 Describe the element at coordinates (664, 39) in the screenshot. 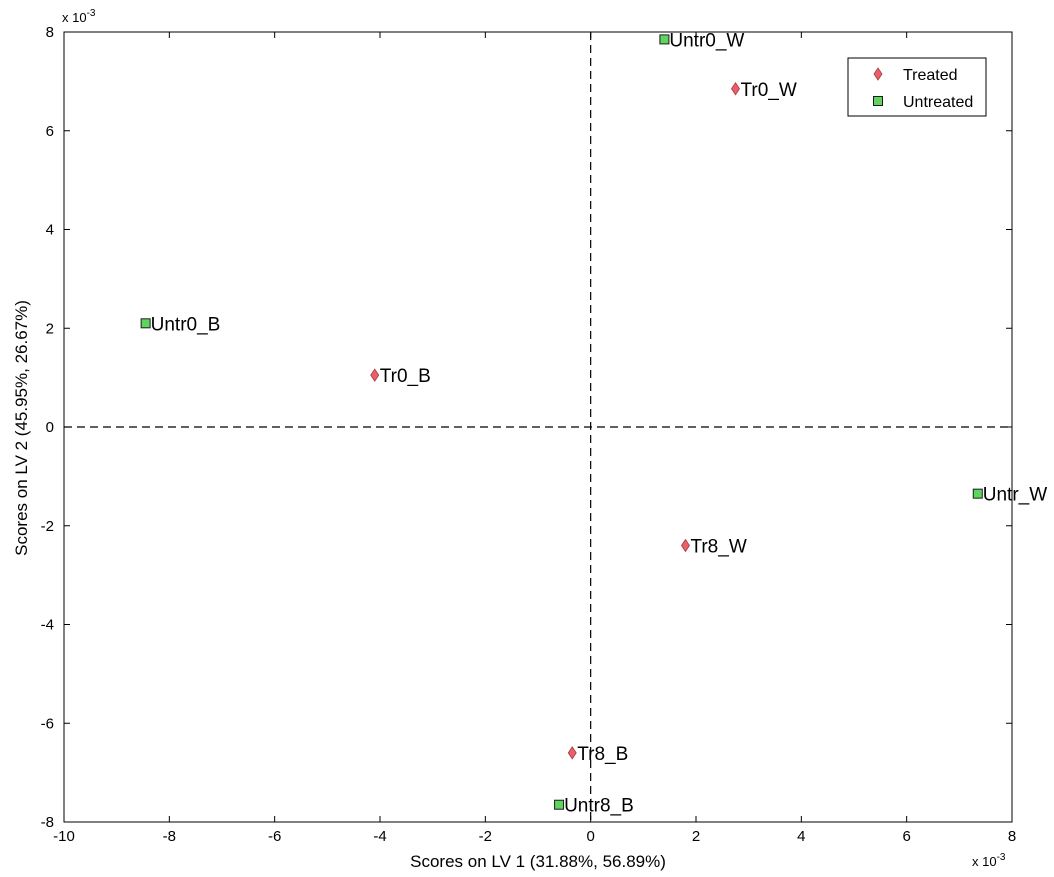

I see `data-point-untr0-w` at that location.